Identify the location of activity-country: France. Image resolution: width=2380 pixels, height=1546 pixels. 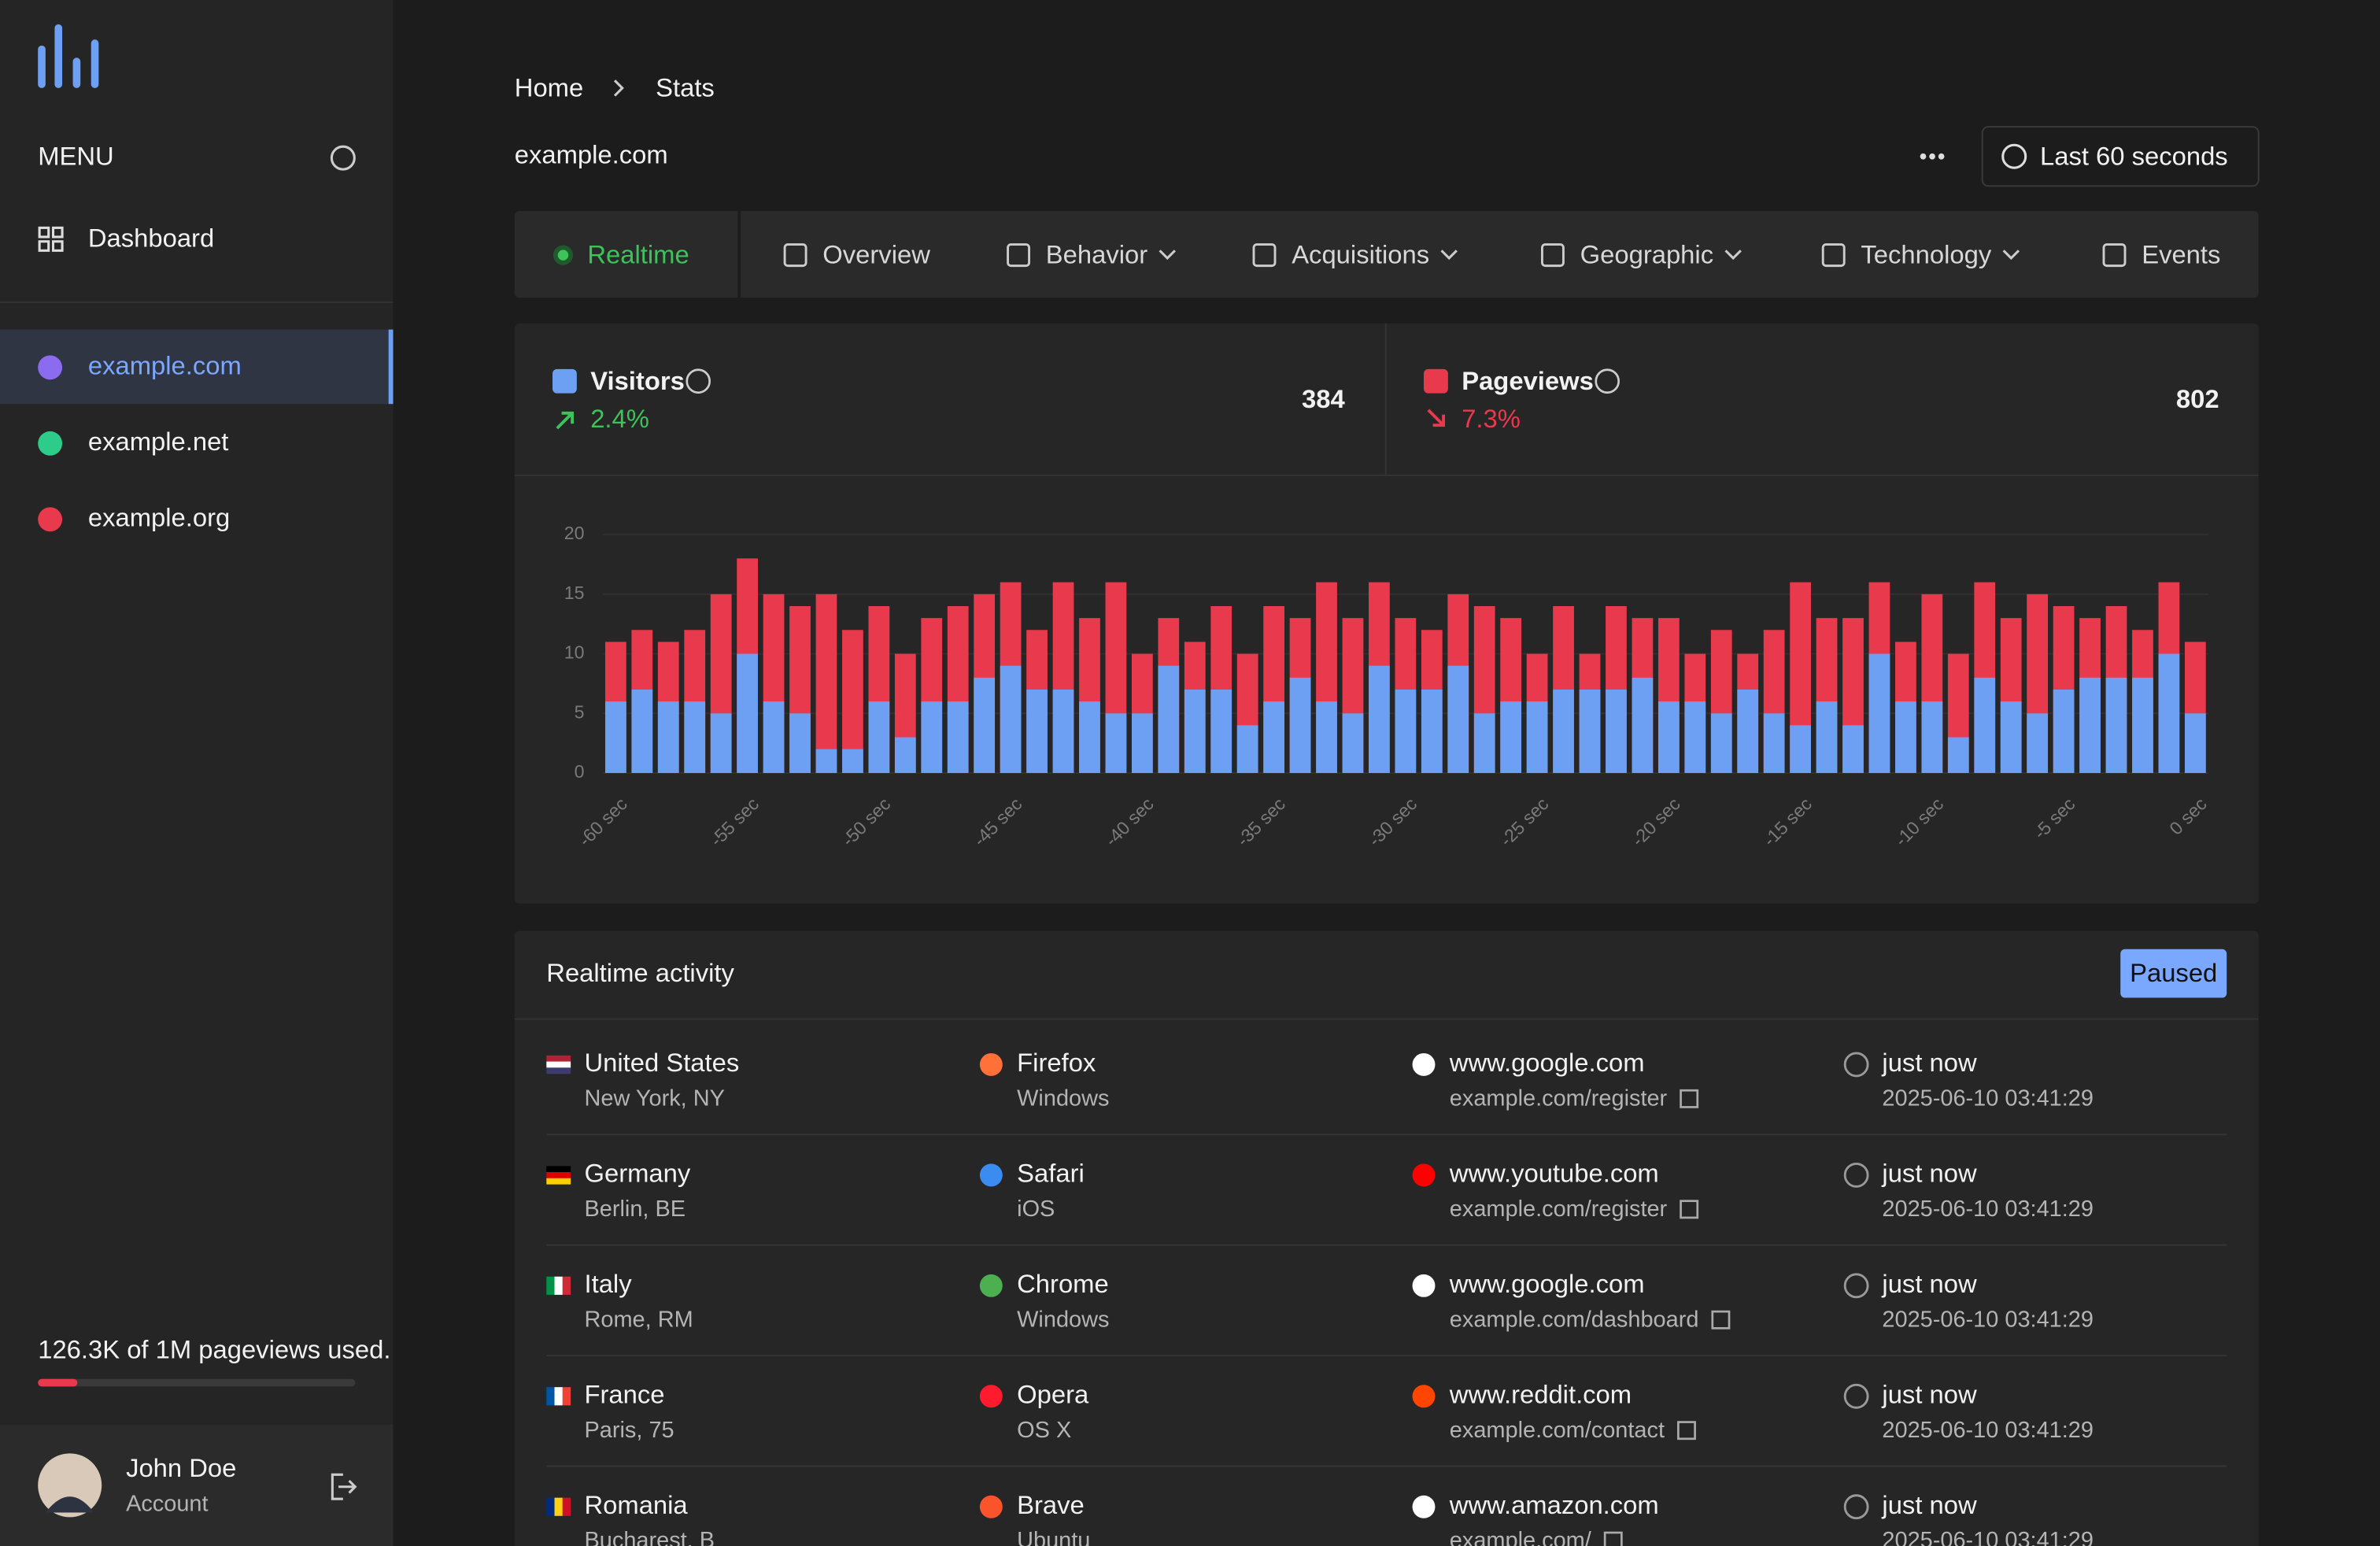
(625, 1394).